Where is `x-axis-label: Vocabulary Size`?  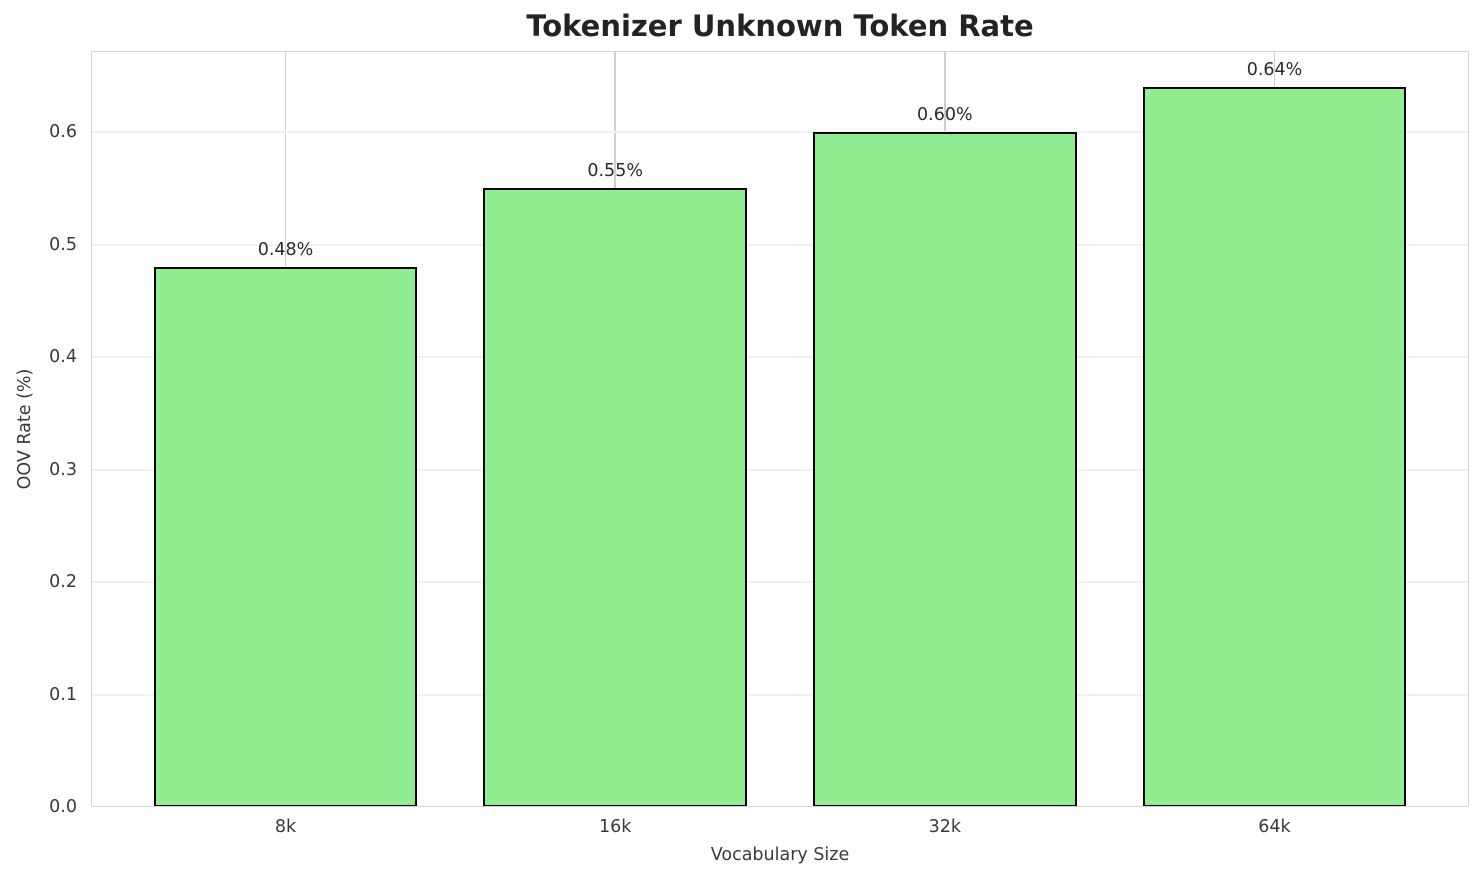
x-axis-label: Vocabulary Size is located at coordinates (780, 855).